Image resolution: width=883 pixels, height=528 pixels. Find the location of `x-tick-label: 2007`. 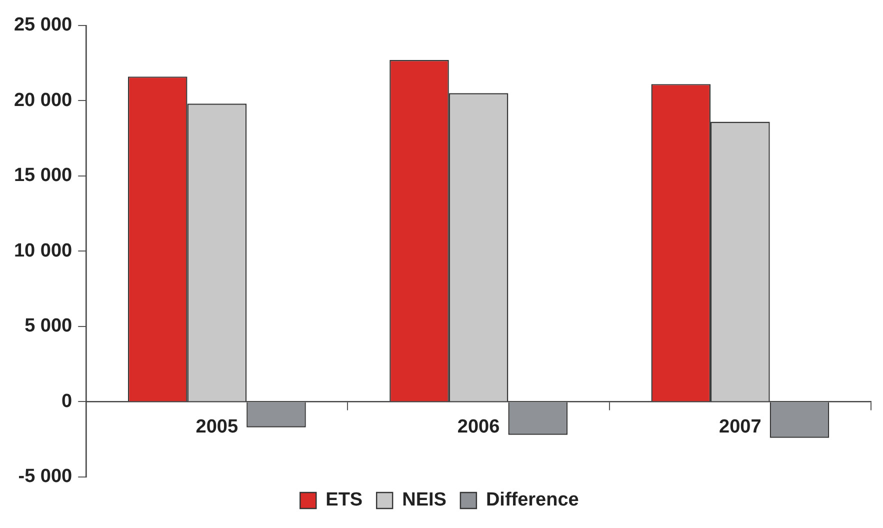

x-tick-label: 2007 is located at coordinates (740, 427).